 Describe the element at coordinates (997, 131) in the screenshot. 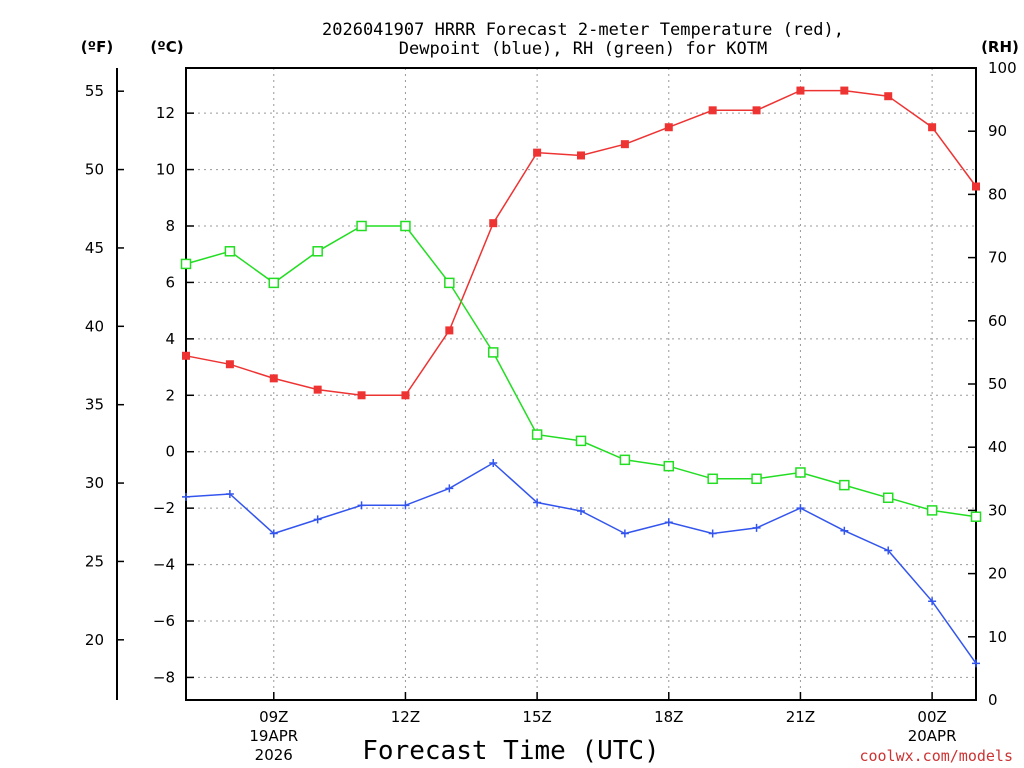

I see `rh-tick-label: 90` at that location.